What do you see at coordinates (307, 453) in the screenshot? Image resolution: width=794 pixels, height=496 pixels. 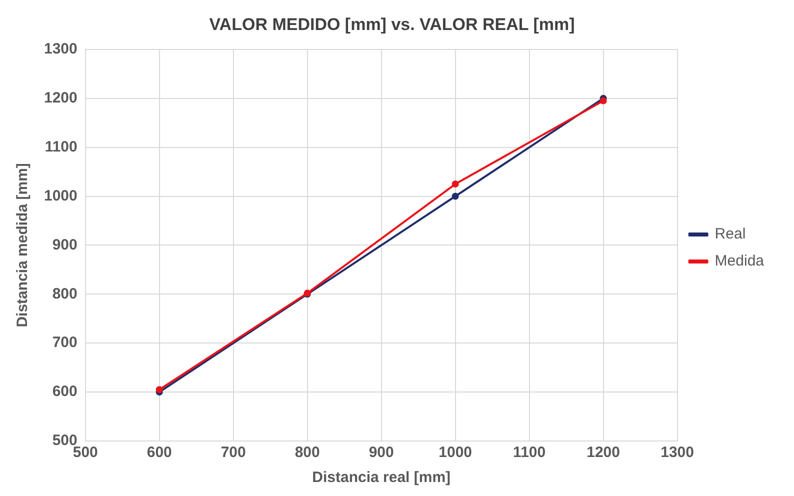 I see `x-tick-label: 800` at bounding box center [307, 453].